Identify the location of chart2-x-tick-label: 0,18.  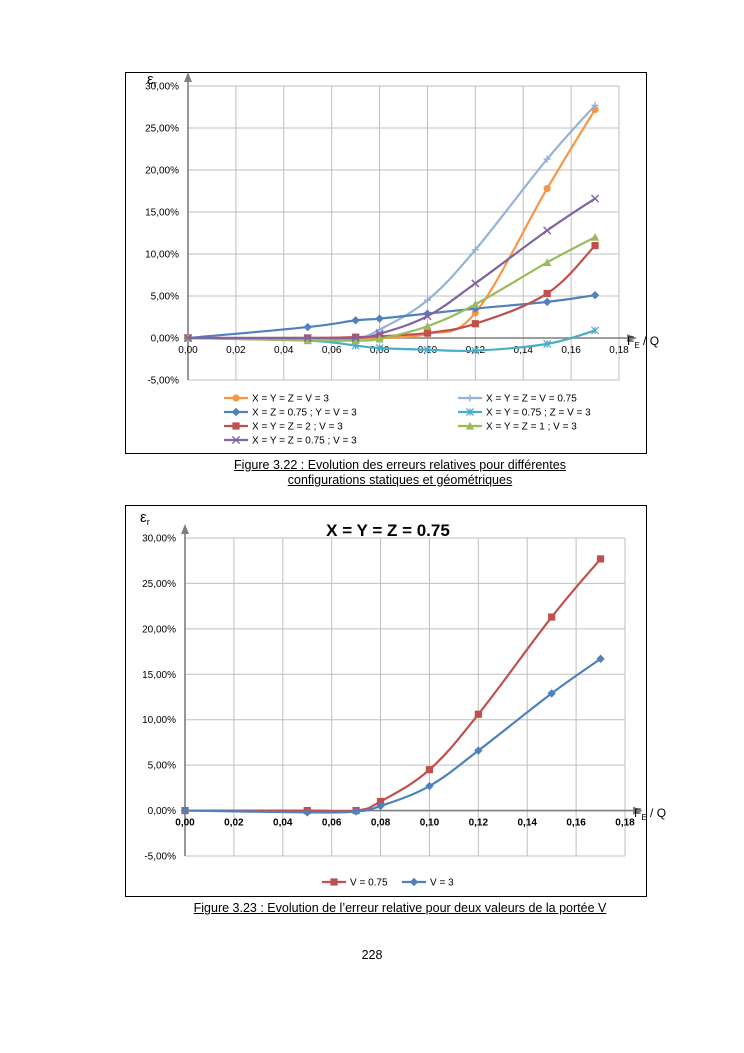
(625, 823).